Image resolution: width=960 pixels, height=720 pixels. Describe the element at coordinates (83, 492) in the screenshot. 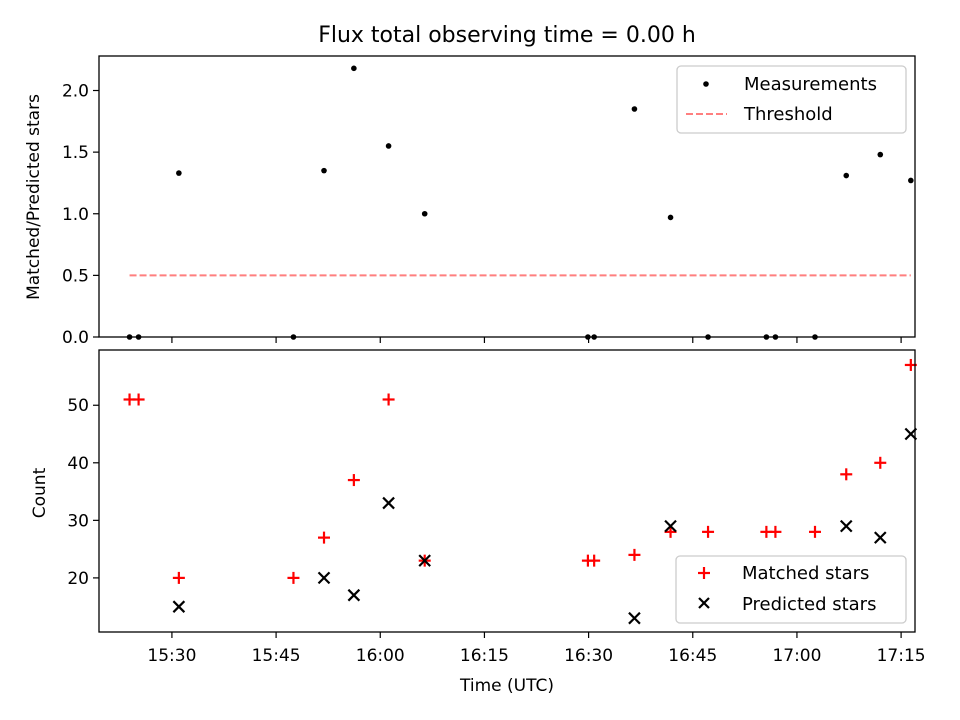

I see `count-y-ticks: 20 30 40 50` at that location.